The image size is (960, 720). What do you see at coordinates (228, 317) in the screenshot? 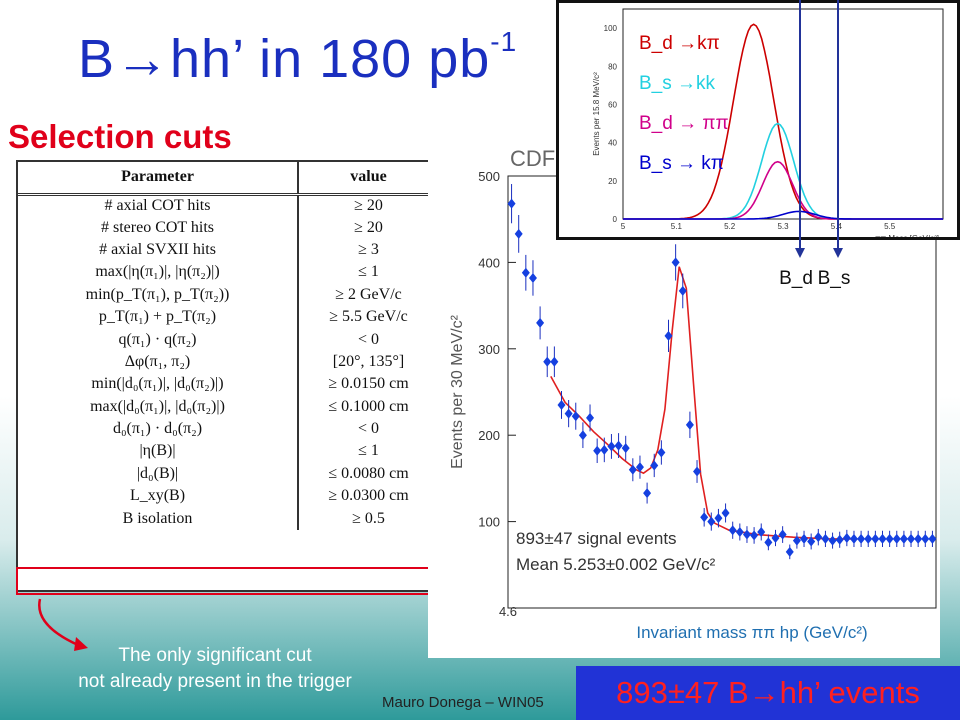
I see `table-row: p_T(π₁) + p_T(π₂) ≥ 5.5 GeV/c` at bounding box center [228, 317].